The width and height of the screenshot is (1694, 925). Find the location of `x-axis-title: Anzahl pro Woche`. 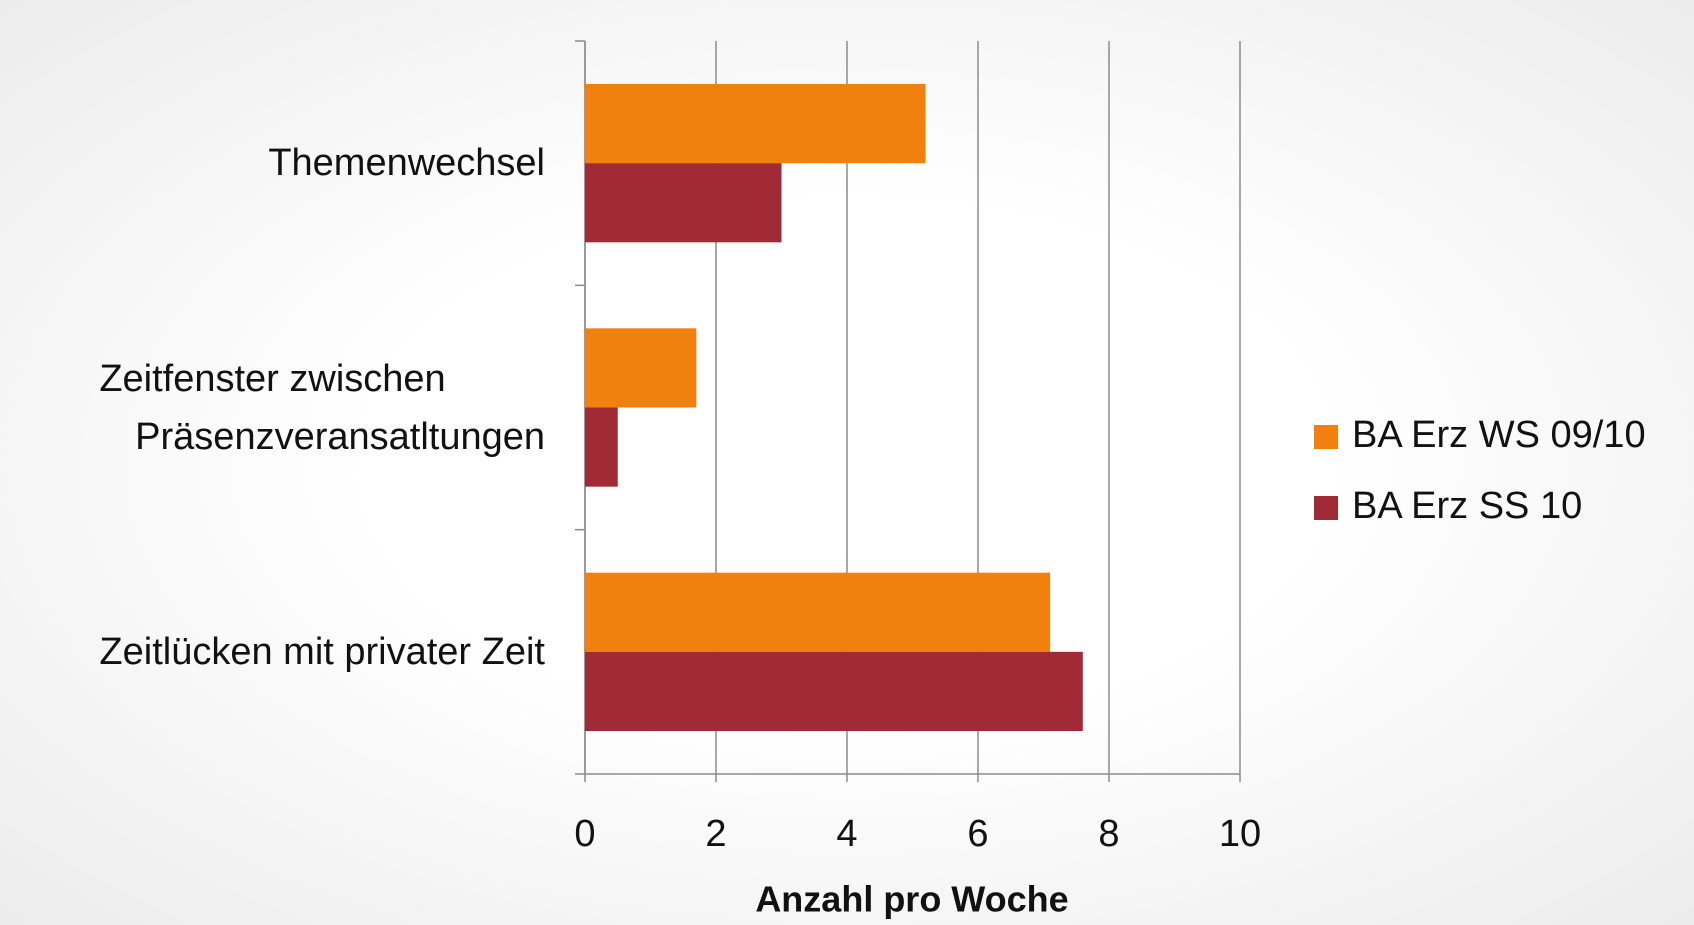

x-axis-title: Anzahl pro Woche is located at coordinates (911, 899).